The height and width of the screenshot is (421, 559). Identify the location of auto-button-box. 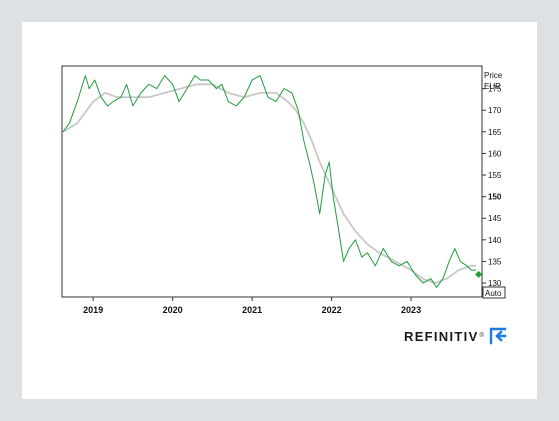
(494, 292).